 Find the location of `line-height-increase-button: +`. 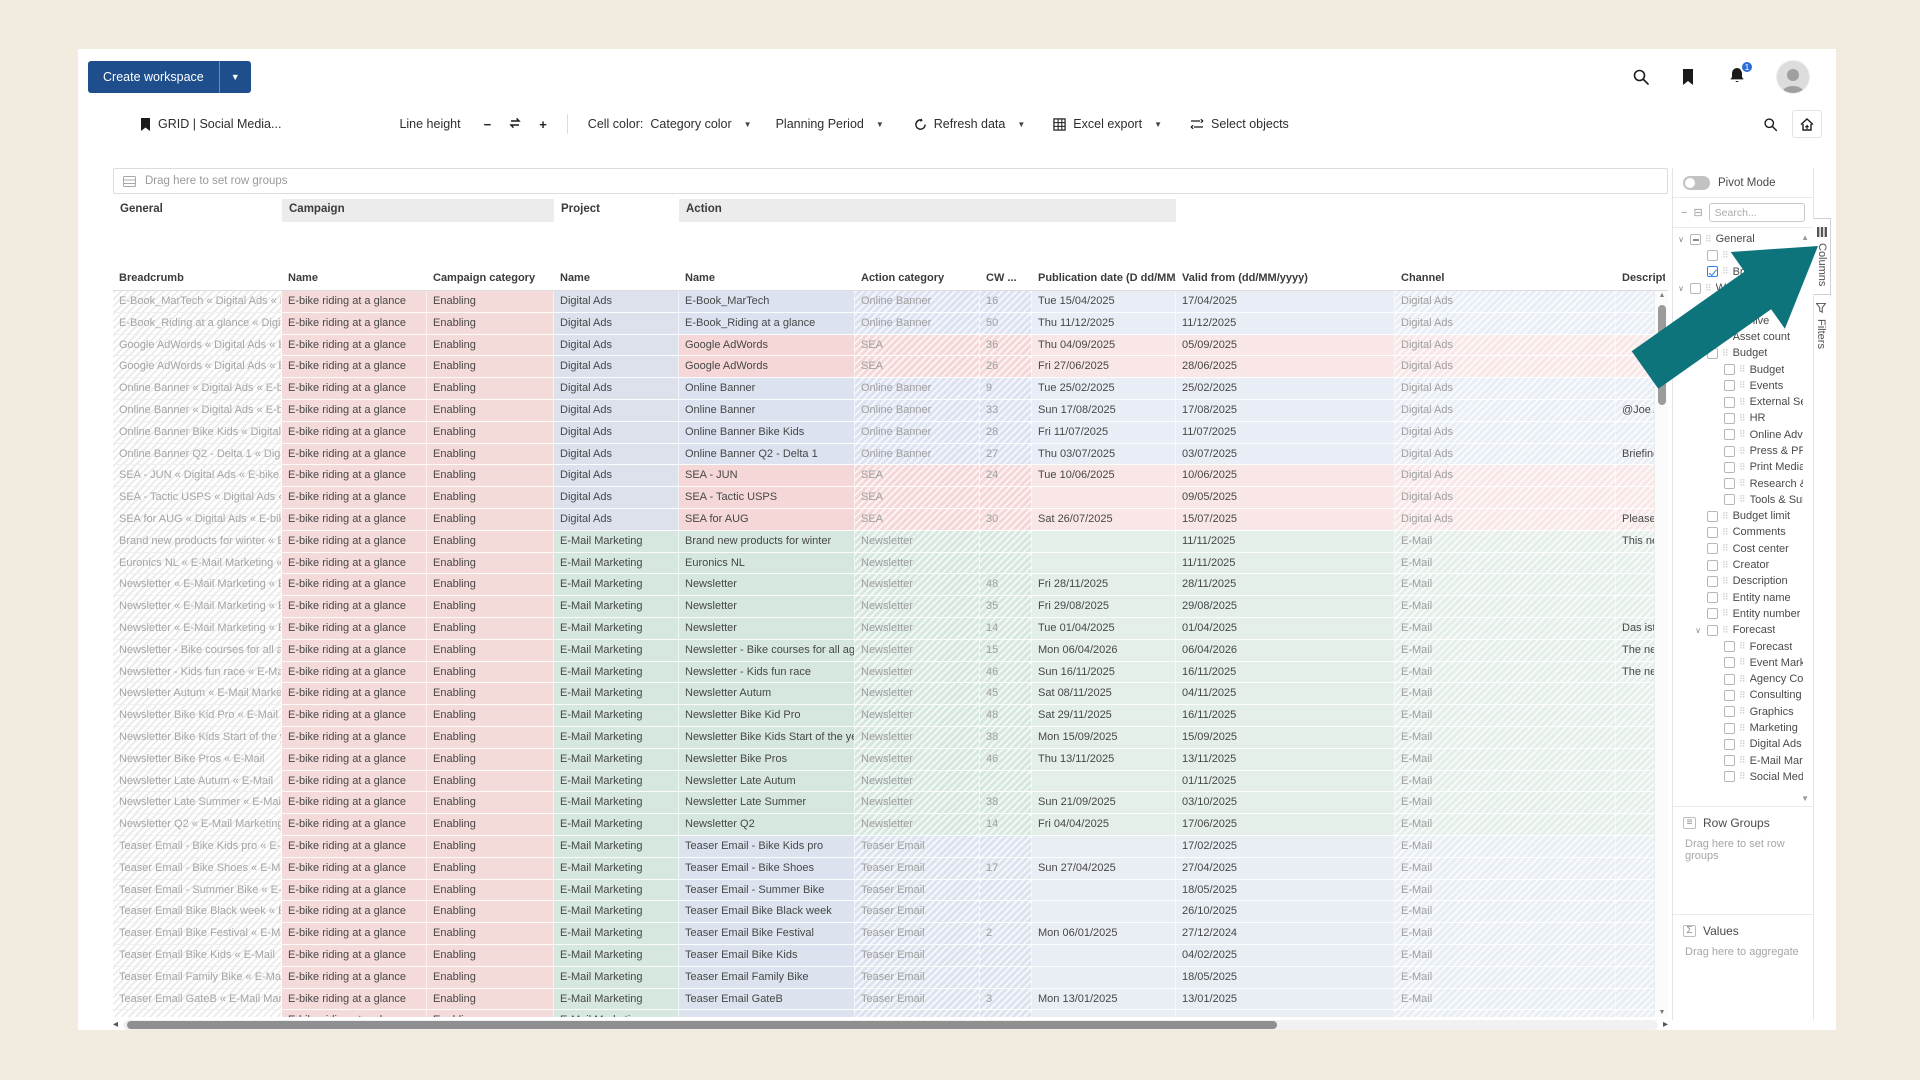

line-height-increase-button: + is located at coordinates (543, 124).